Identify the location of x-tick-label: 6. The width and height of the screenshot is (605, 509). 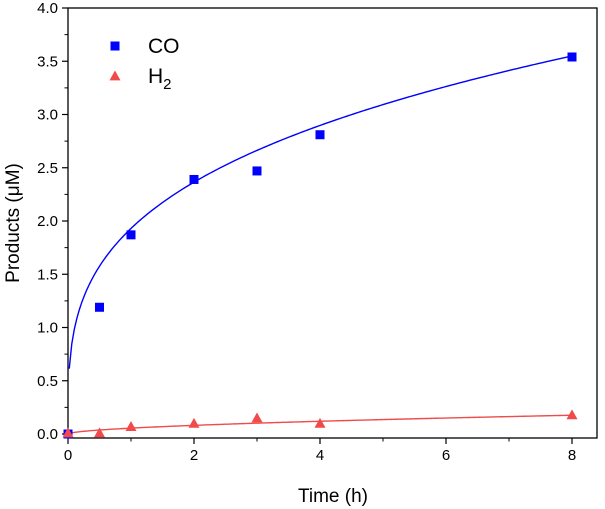
(446, 455).